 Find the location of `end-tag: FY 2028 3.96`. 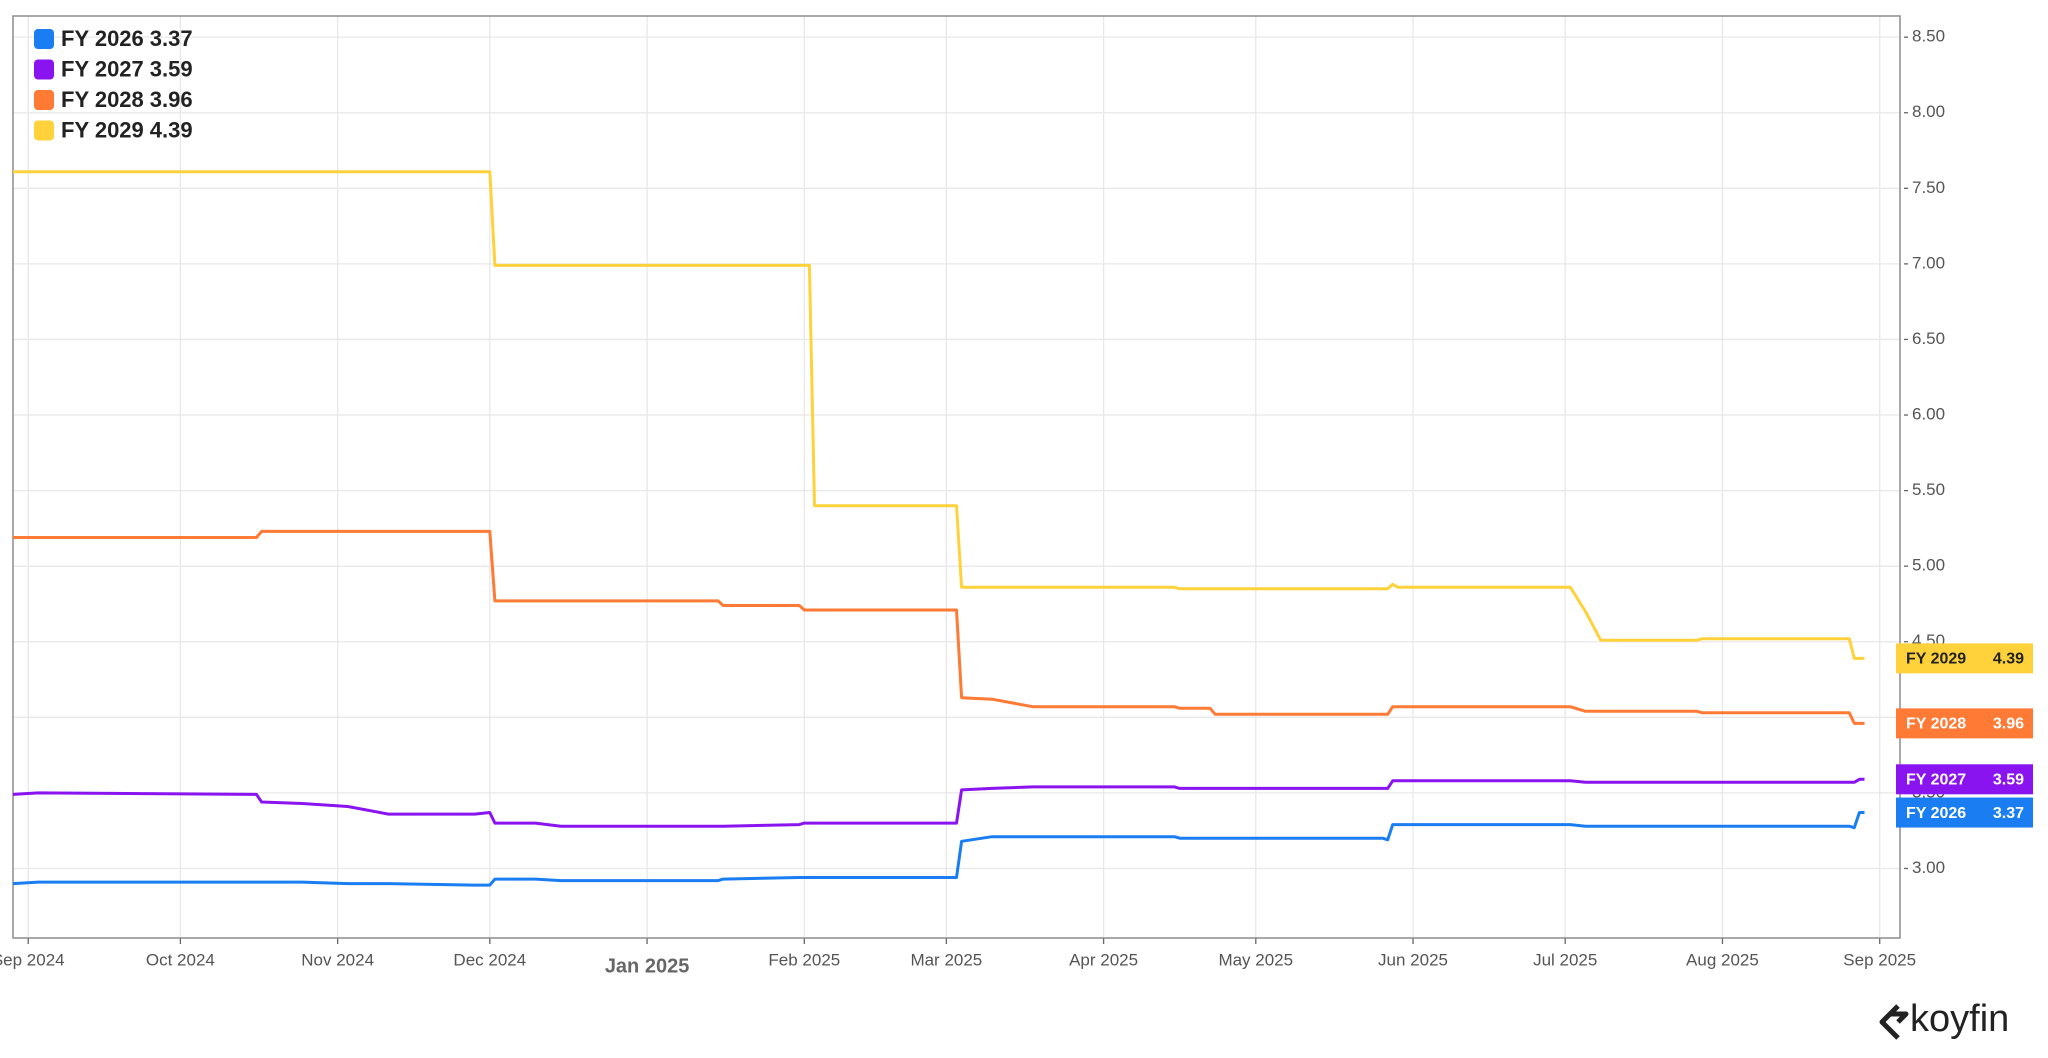

end-tag: FY 2028 3.96 is located at coordinates (1964, 723).